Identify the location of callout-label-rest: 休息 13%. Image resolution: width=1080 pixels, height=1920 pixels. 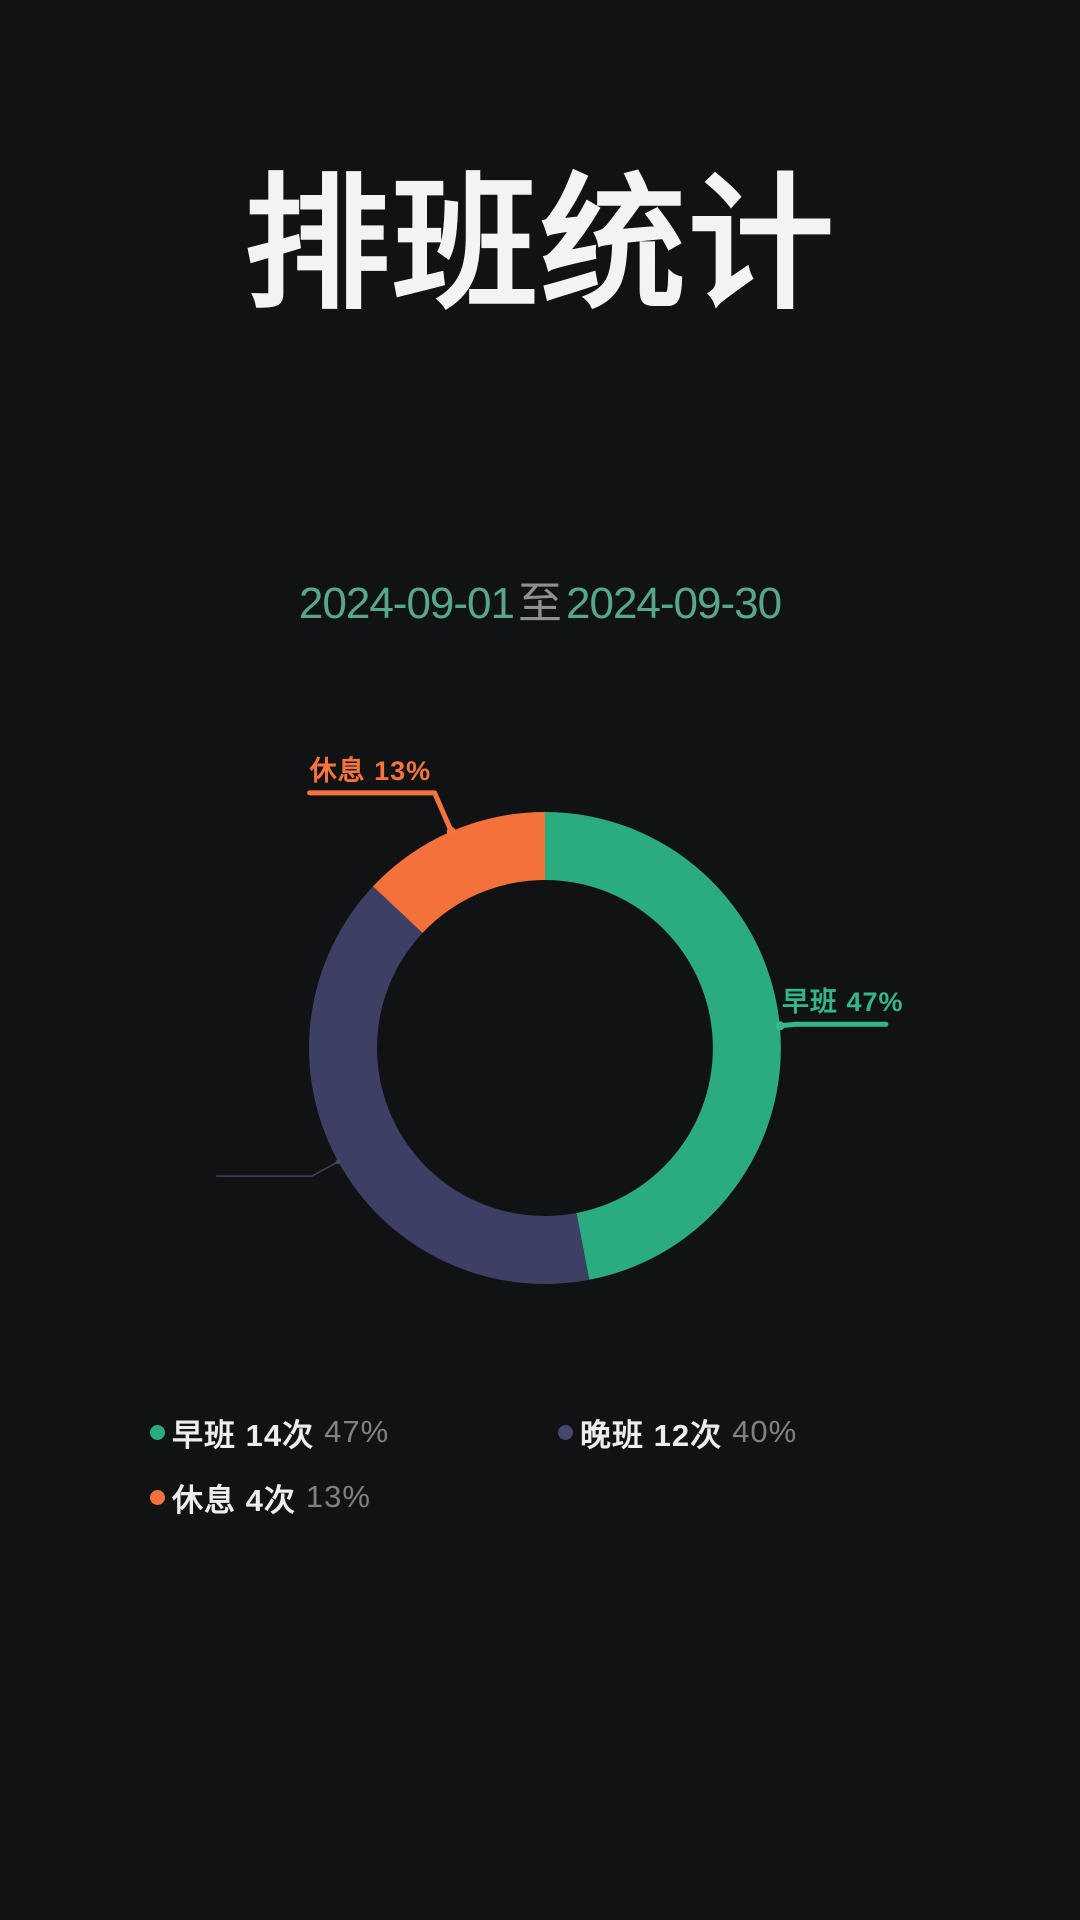
(370, 770).